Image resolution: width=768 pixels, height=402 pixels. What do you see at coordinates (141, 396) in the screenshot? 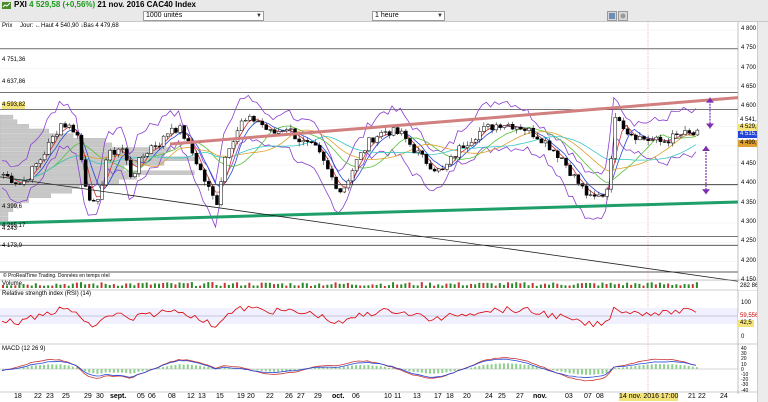
I see `x-axis-label: 05` at bounding box center [141, 396].